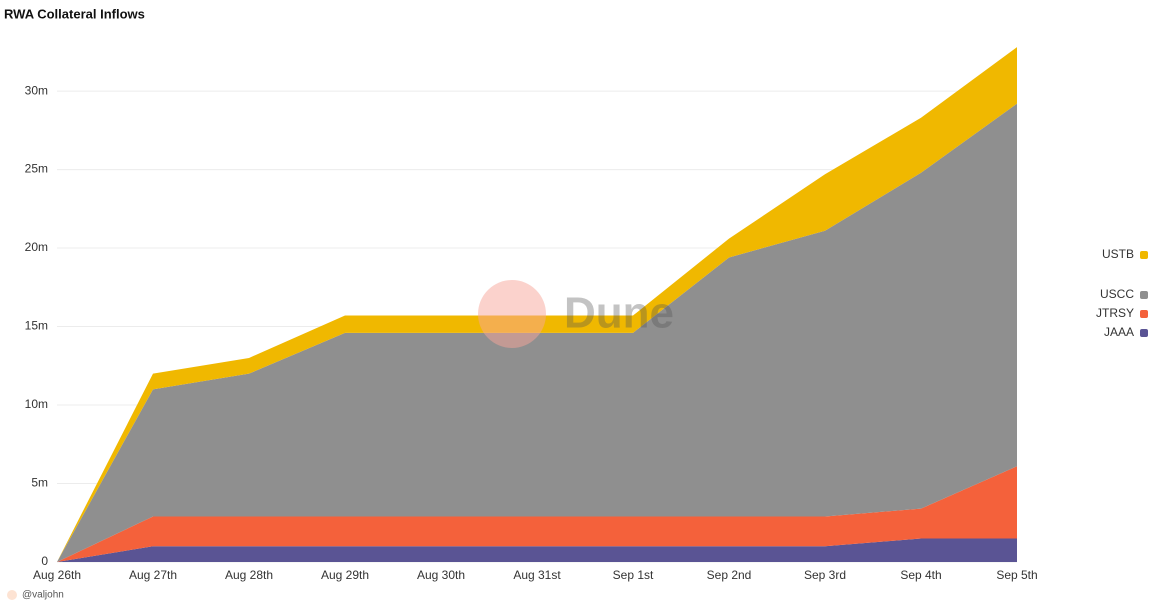 The image size is (1157, 609). Describe the element at coordinates (249, 575) in the screenshot. I see `x-tick-label: Aug 28th` at that location.